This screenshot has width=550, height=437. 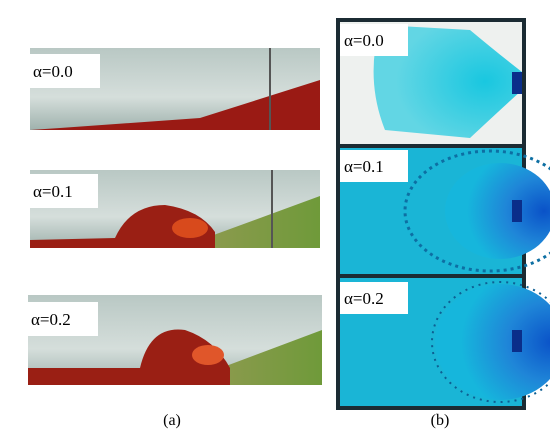 What do you see at coordinates (440, 420) in the screenshot?
I see `caption: (b)` at bounding box center [440, 420].